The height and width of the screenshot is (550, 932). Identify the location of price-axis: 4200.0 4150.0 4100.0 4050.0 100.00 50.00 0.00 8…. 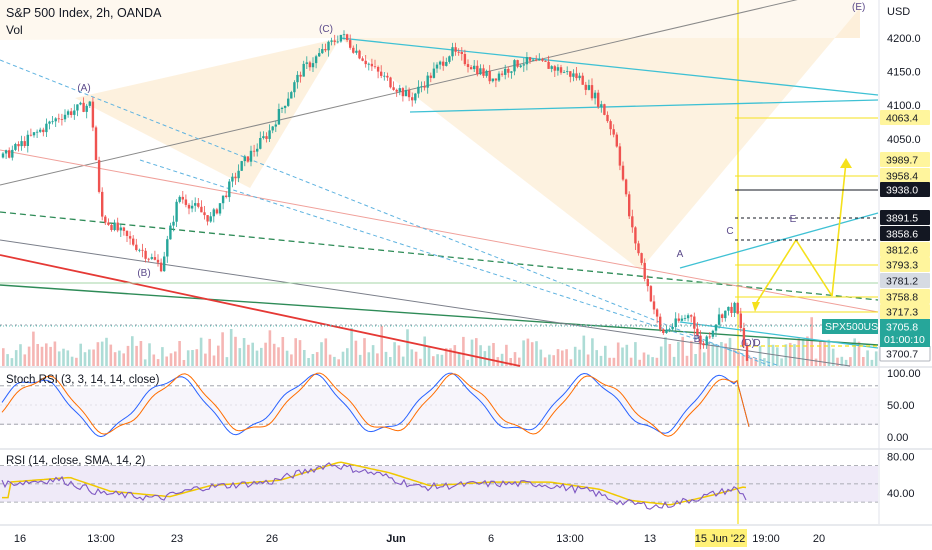
(904, 266).